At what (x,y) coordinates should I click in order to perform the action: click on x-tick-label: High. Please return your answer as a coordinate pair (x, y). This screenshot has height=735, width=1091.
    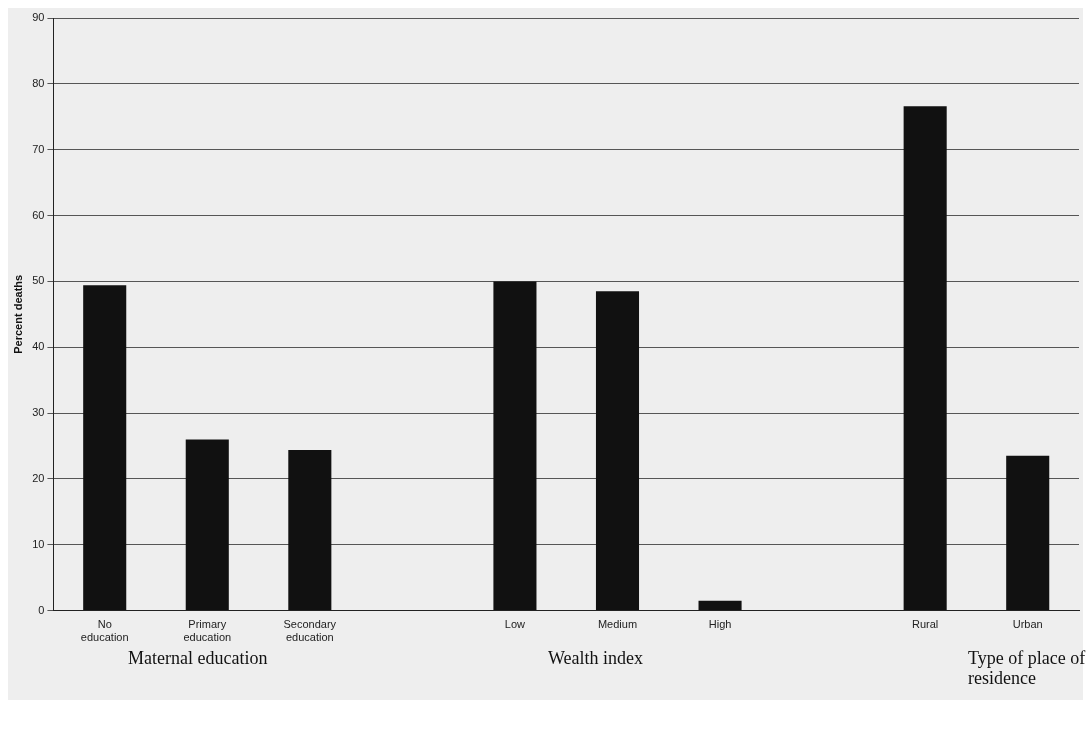
    Looking at the image, I should click on (720, 624).